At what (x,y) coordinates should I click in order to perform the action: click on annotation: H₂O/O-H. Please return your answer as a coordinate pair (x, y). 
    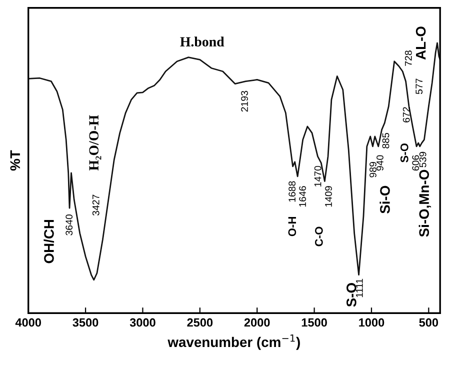
    Looking at the image, I should click on (95, 142).